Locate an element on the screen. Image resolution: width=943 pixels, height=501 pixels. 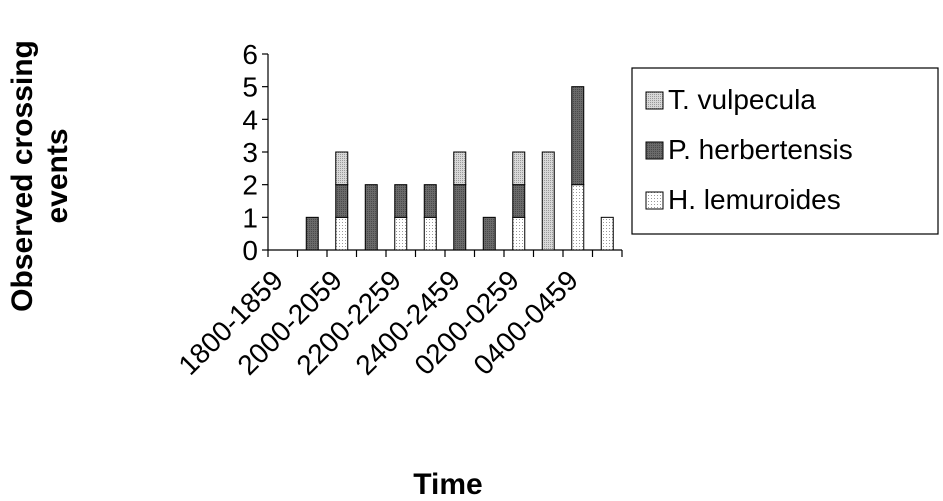
y-tick-label: 3 is located at coordinates (250, 152).